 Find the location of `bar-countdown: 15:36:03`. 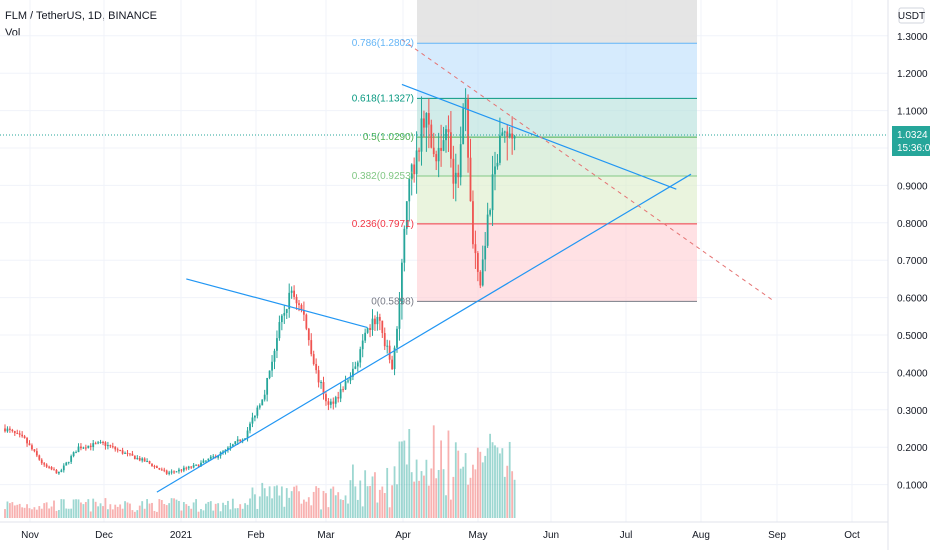

bar-countdown: 15:36:03 is located at coordinates (914, 148).